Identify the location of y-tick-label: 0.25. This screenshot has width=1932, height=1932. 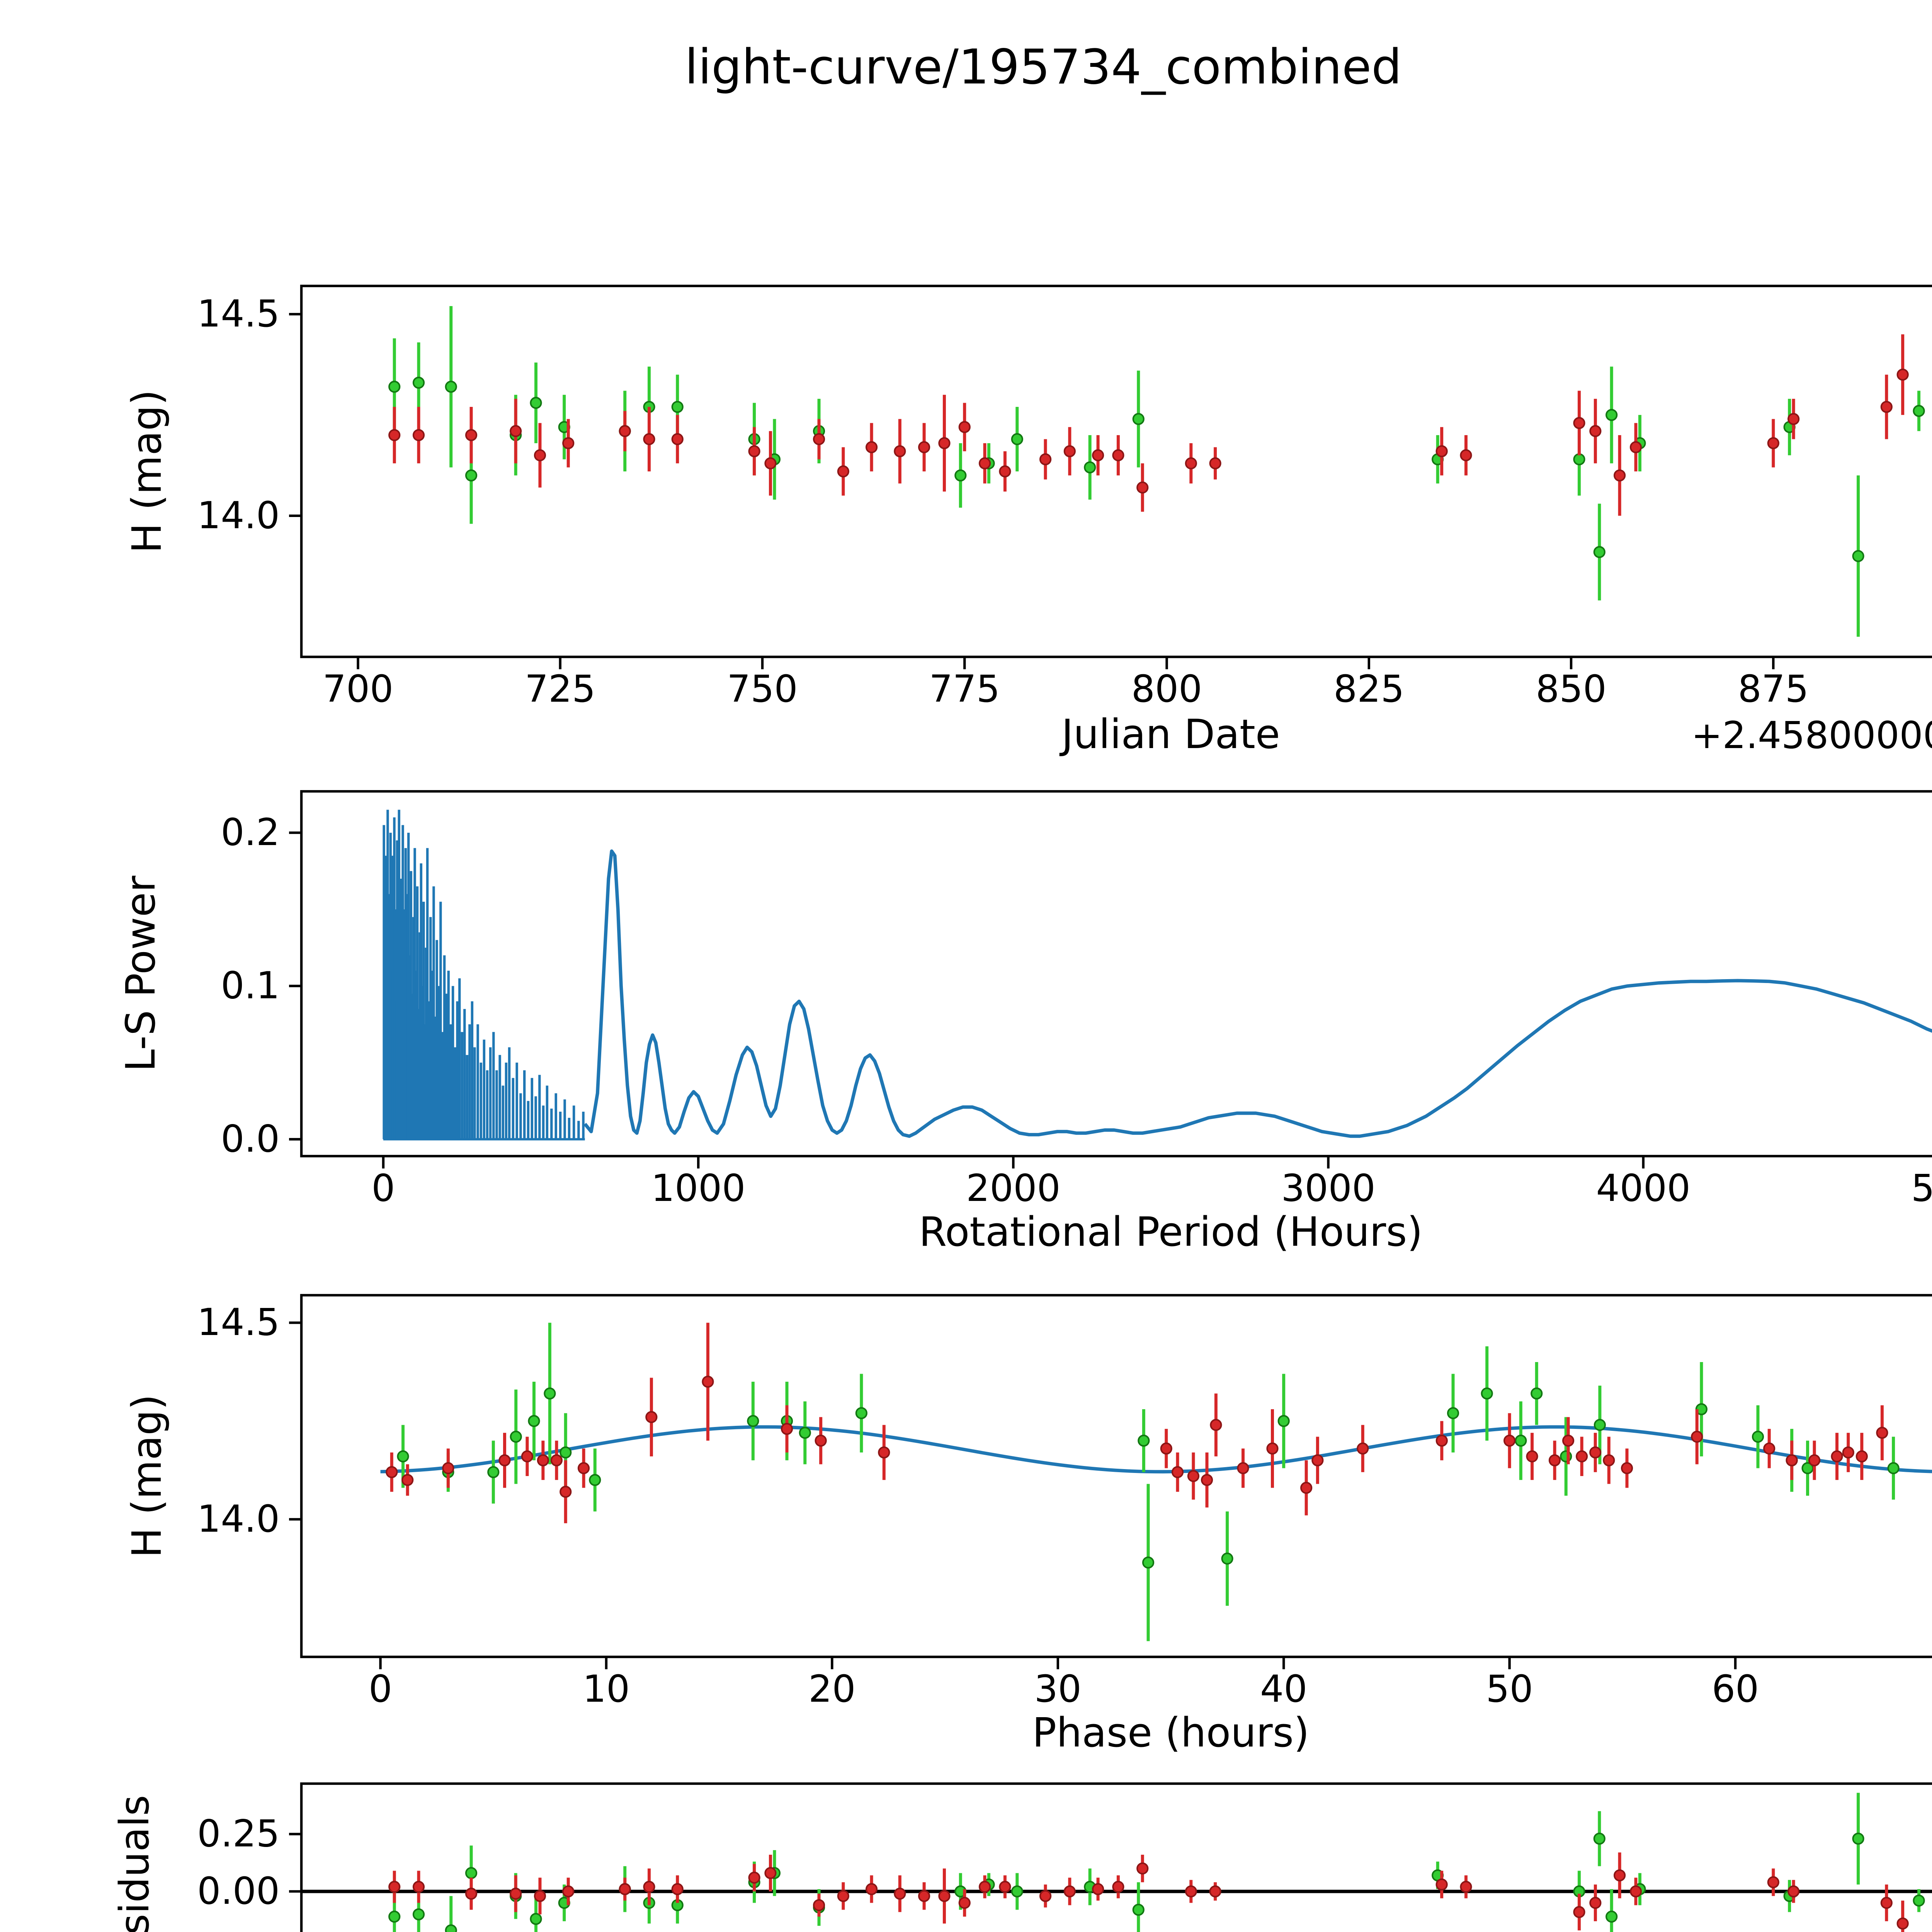
(239, 1834).